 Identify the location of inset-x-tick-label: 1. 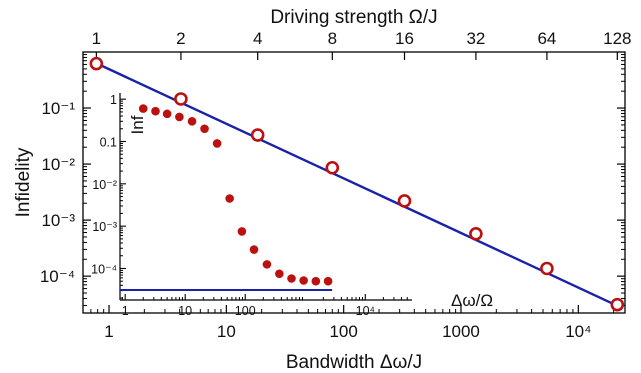
(125, 311).